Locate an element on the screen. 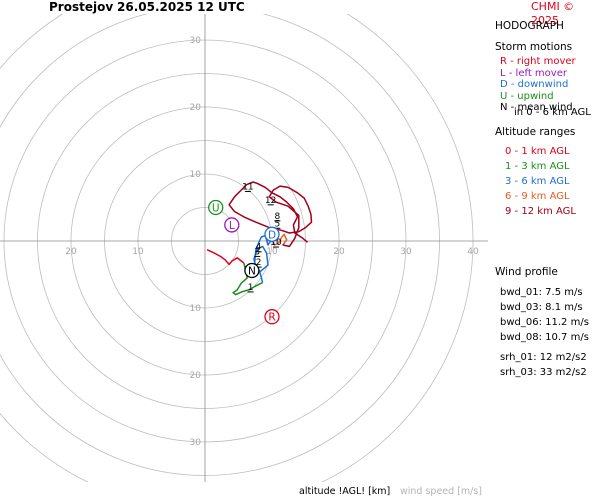 Image resolution: width=600 pixels, height=500 pixels. storm-marker-letter: U is located at coordinates (216, 209).